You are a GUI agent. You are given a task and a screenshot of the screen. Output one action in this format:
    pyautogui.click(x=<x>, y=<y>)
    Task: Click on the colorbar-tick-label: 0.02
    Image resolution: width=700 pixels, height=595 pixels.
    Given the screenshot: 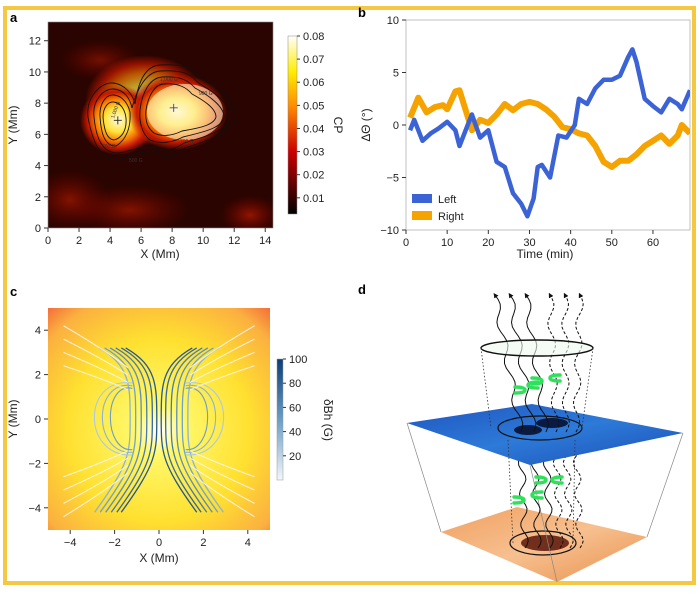 What is the action you would take?
    pyautogui.click(x=313, y=176)
    